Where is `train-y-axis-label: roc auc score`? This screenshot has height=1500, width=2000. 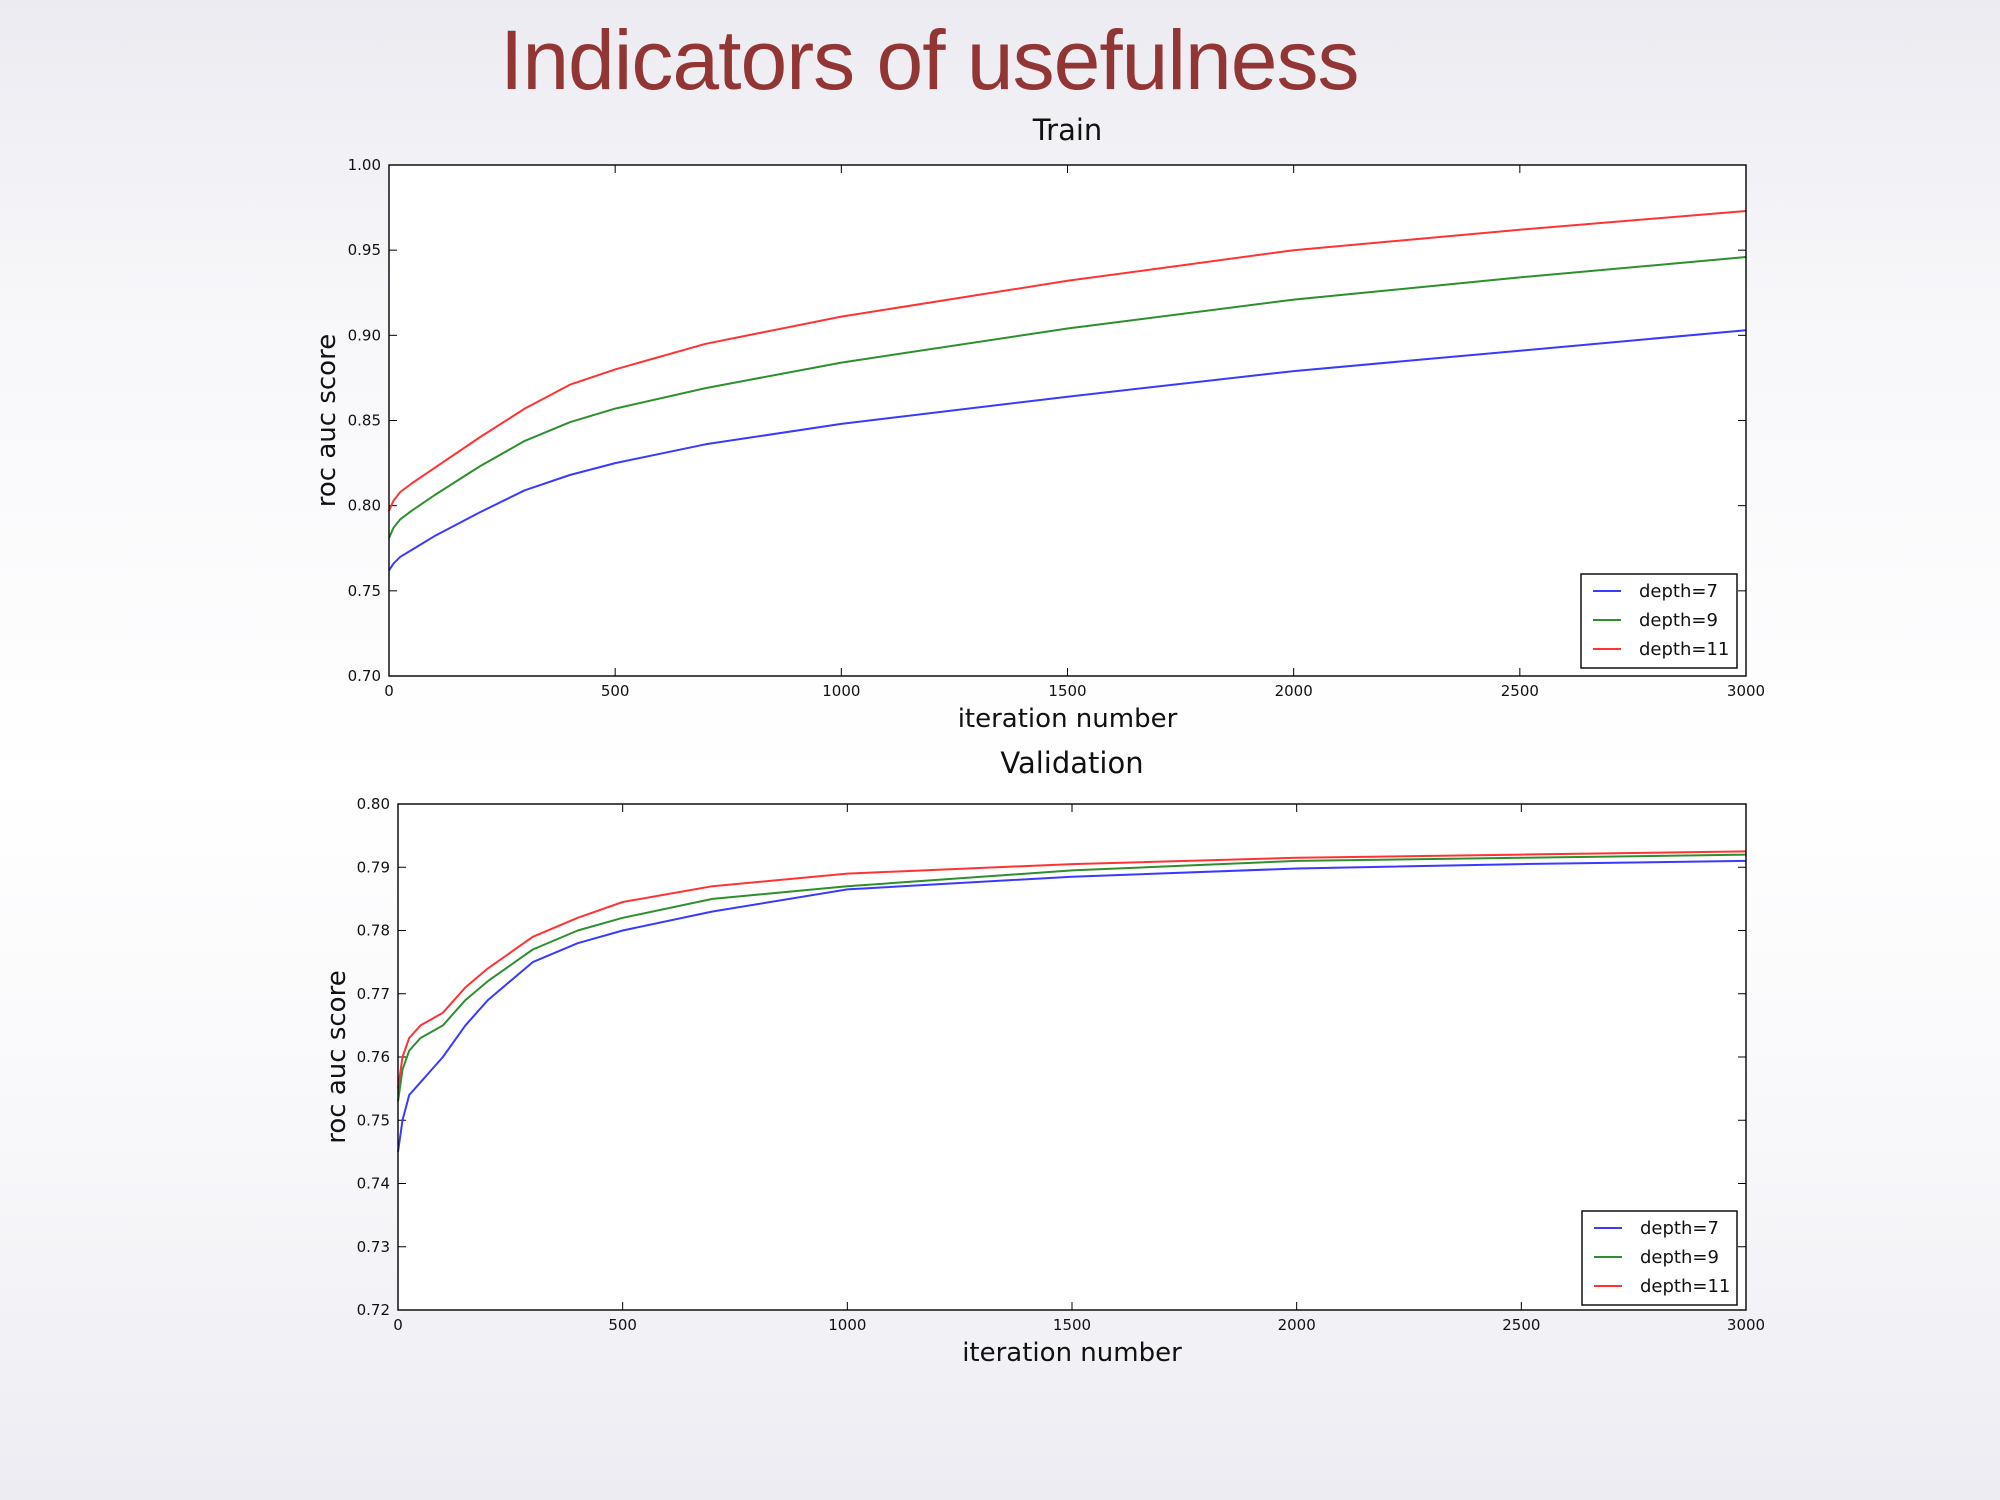 train-y-axis-label: roc auc score is located at coordinates (327, 420).